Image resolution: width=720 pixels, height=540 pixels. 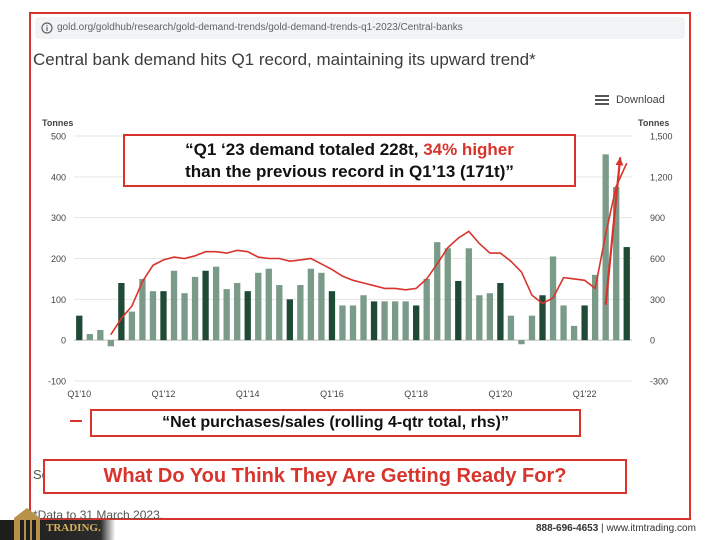 What do you see at coordinates (468, 149) in the screenshot?
I see `callout-line1-b: 34% higher` at bounding box center [468, 149].